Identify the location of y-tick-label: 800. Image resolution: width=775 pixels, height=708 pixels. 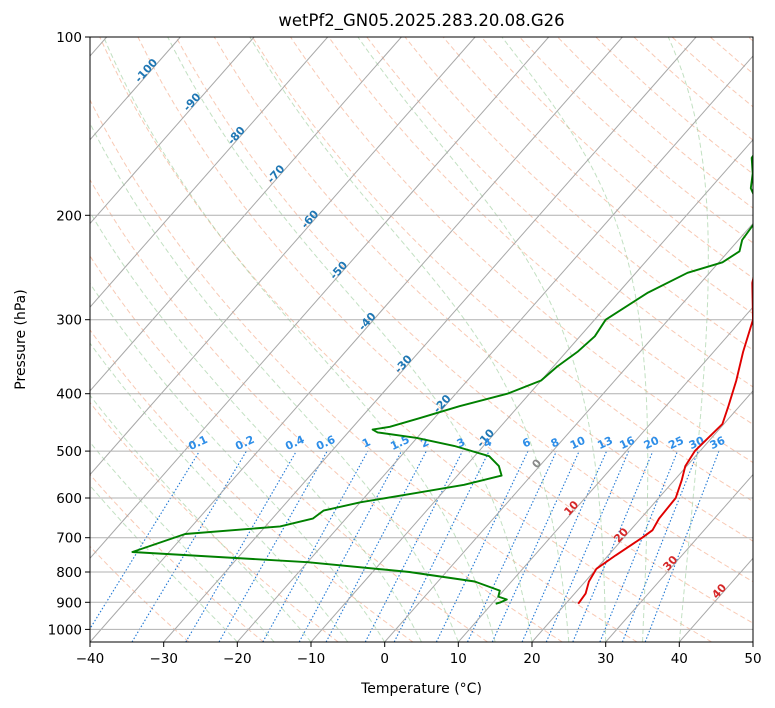
(69, 573).